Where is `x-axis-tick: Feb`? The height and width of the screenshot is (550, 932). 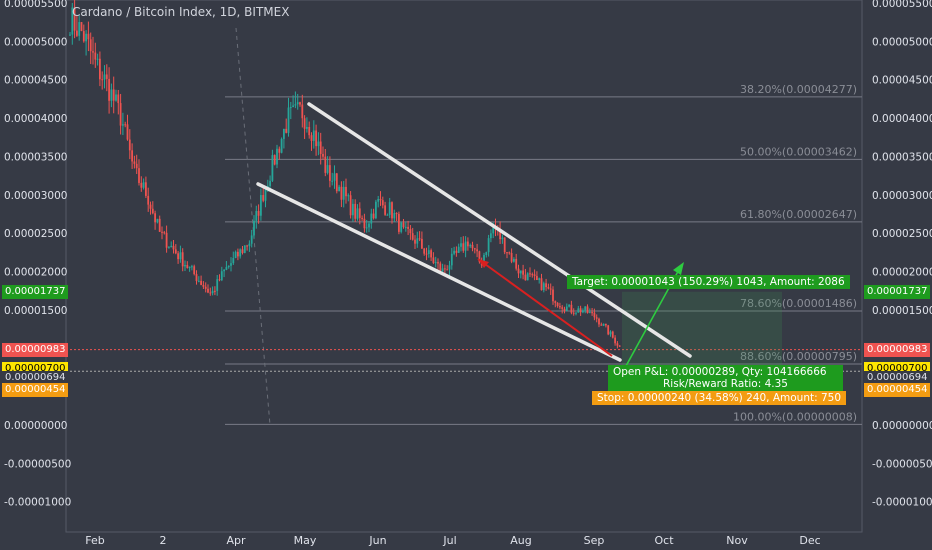 x-axis-tick: Feb is located at coordinates (94, 540).